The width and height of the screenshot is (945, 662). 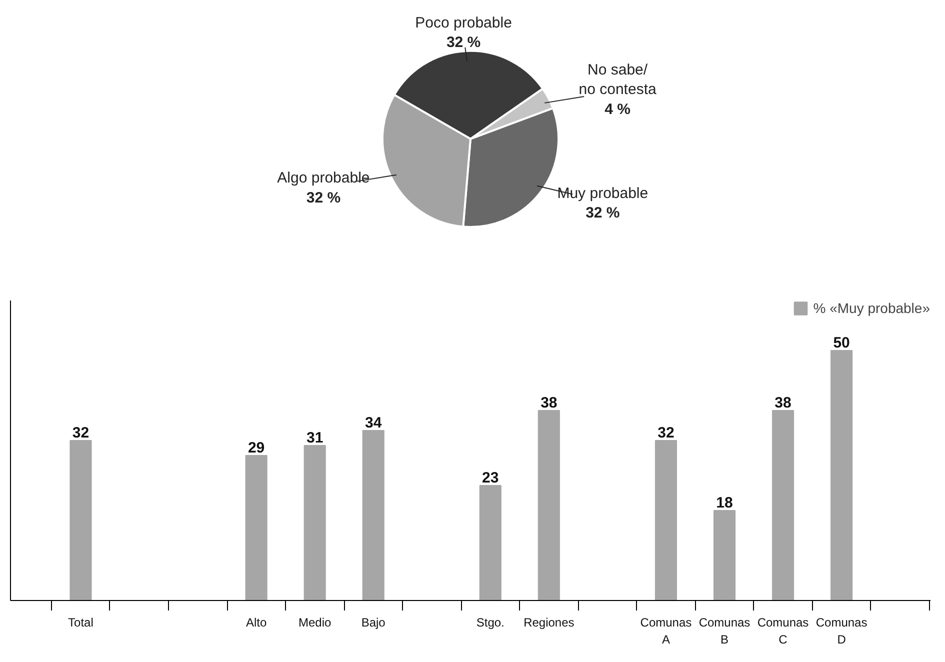 What do you see at coordinates (617, 79) in the screenshot?
I see `slice-label: No sabe/ no contesta` at bounding box center [617, 79].